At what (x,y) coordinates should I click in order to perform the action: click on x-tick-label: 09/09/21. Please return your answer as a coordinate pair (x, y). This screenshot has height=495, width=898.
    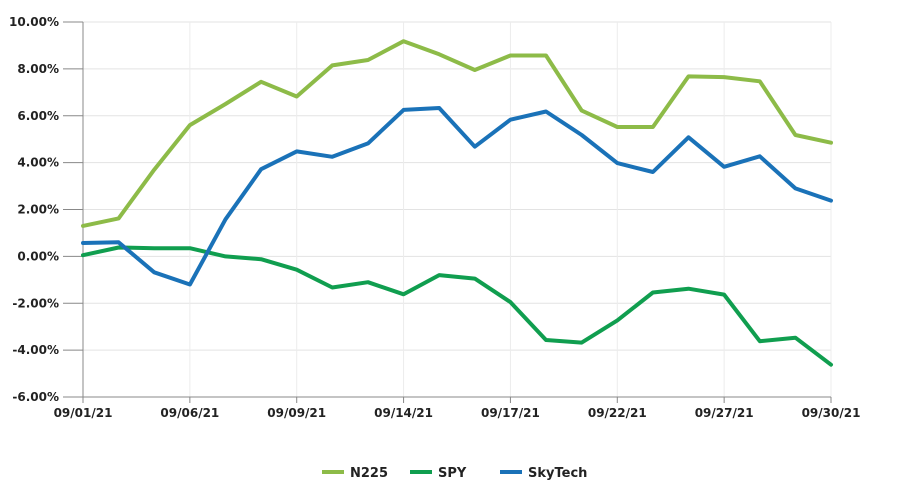
    Looking at the image, I should click on (296, 413).